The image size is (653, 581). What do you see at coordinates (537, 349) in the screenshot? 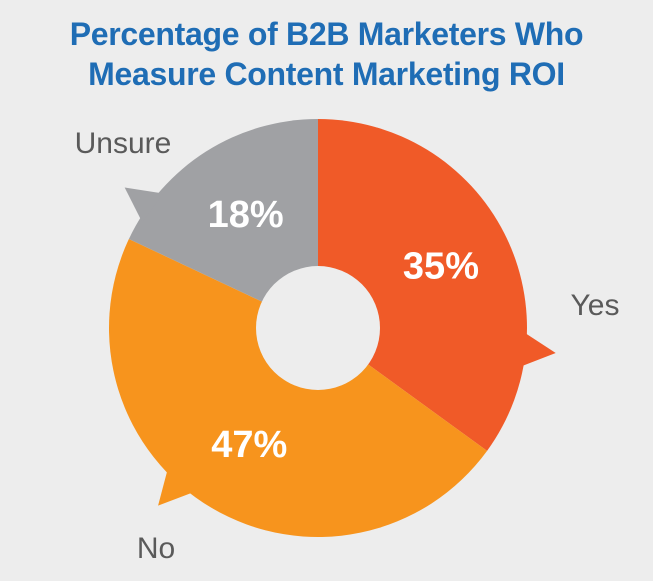
I see `pointer-yes` at bounding box center [537, 349].